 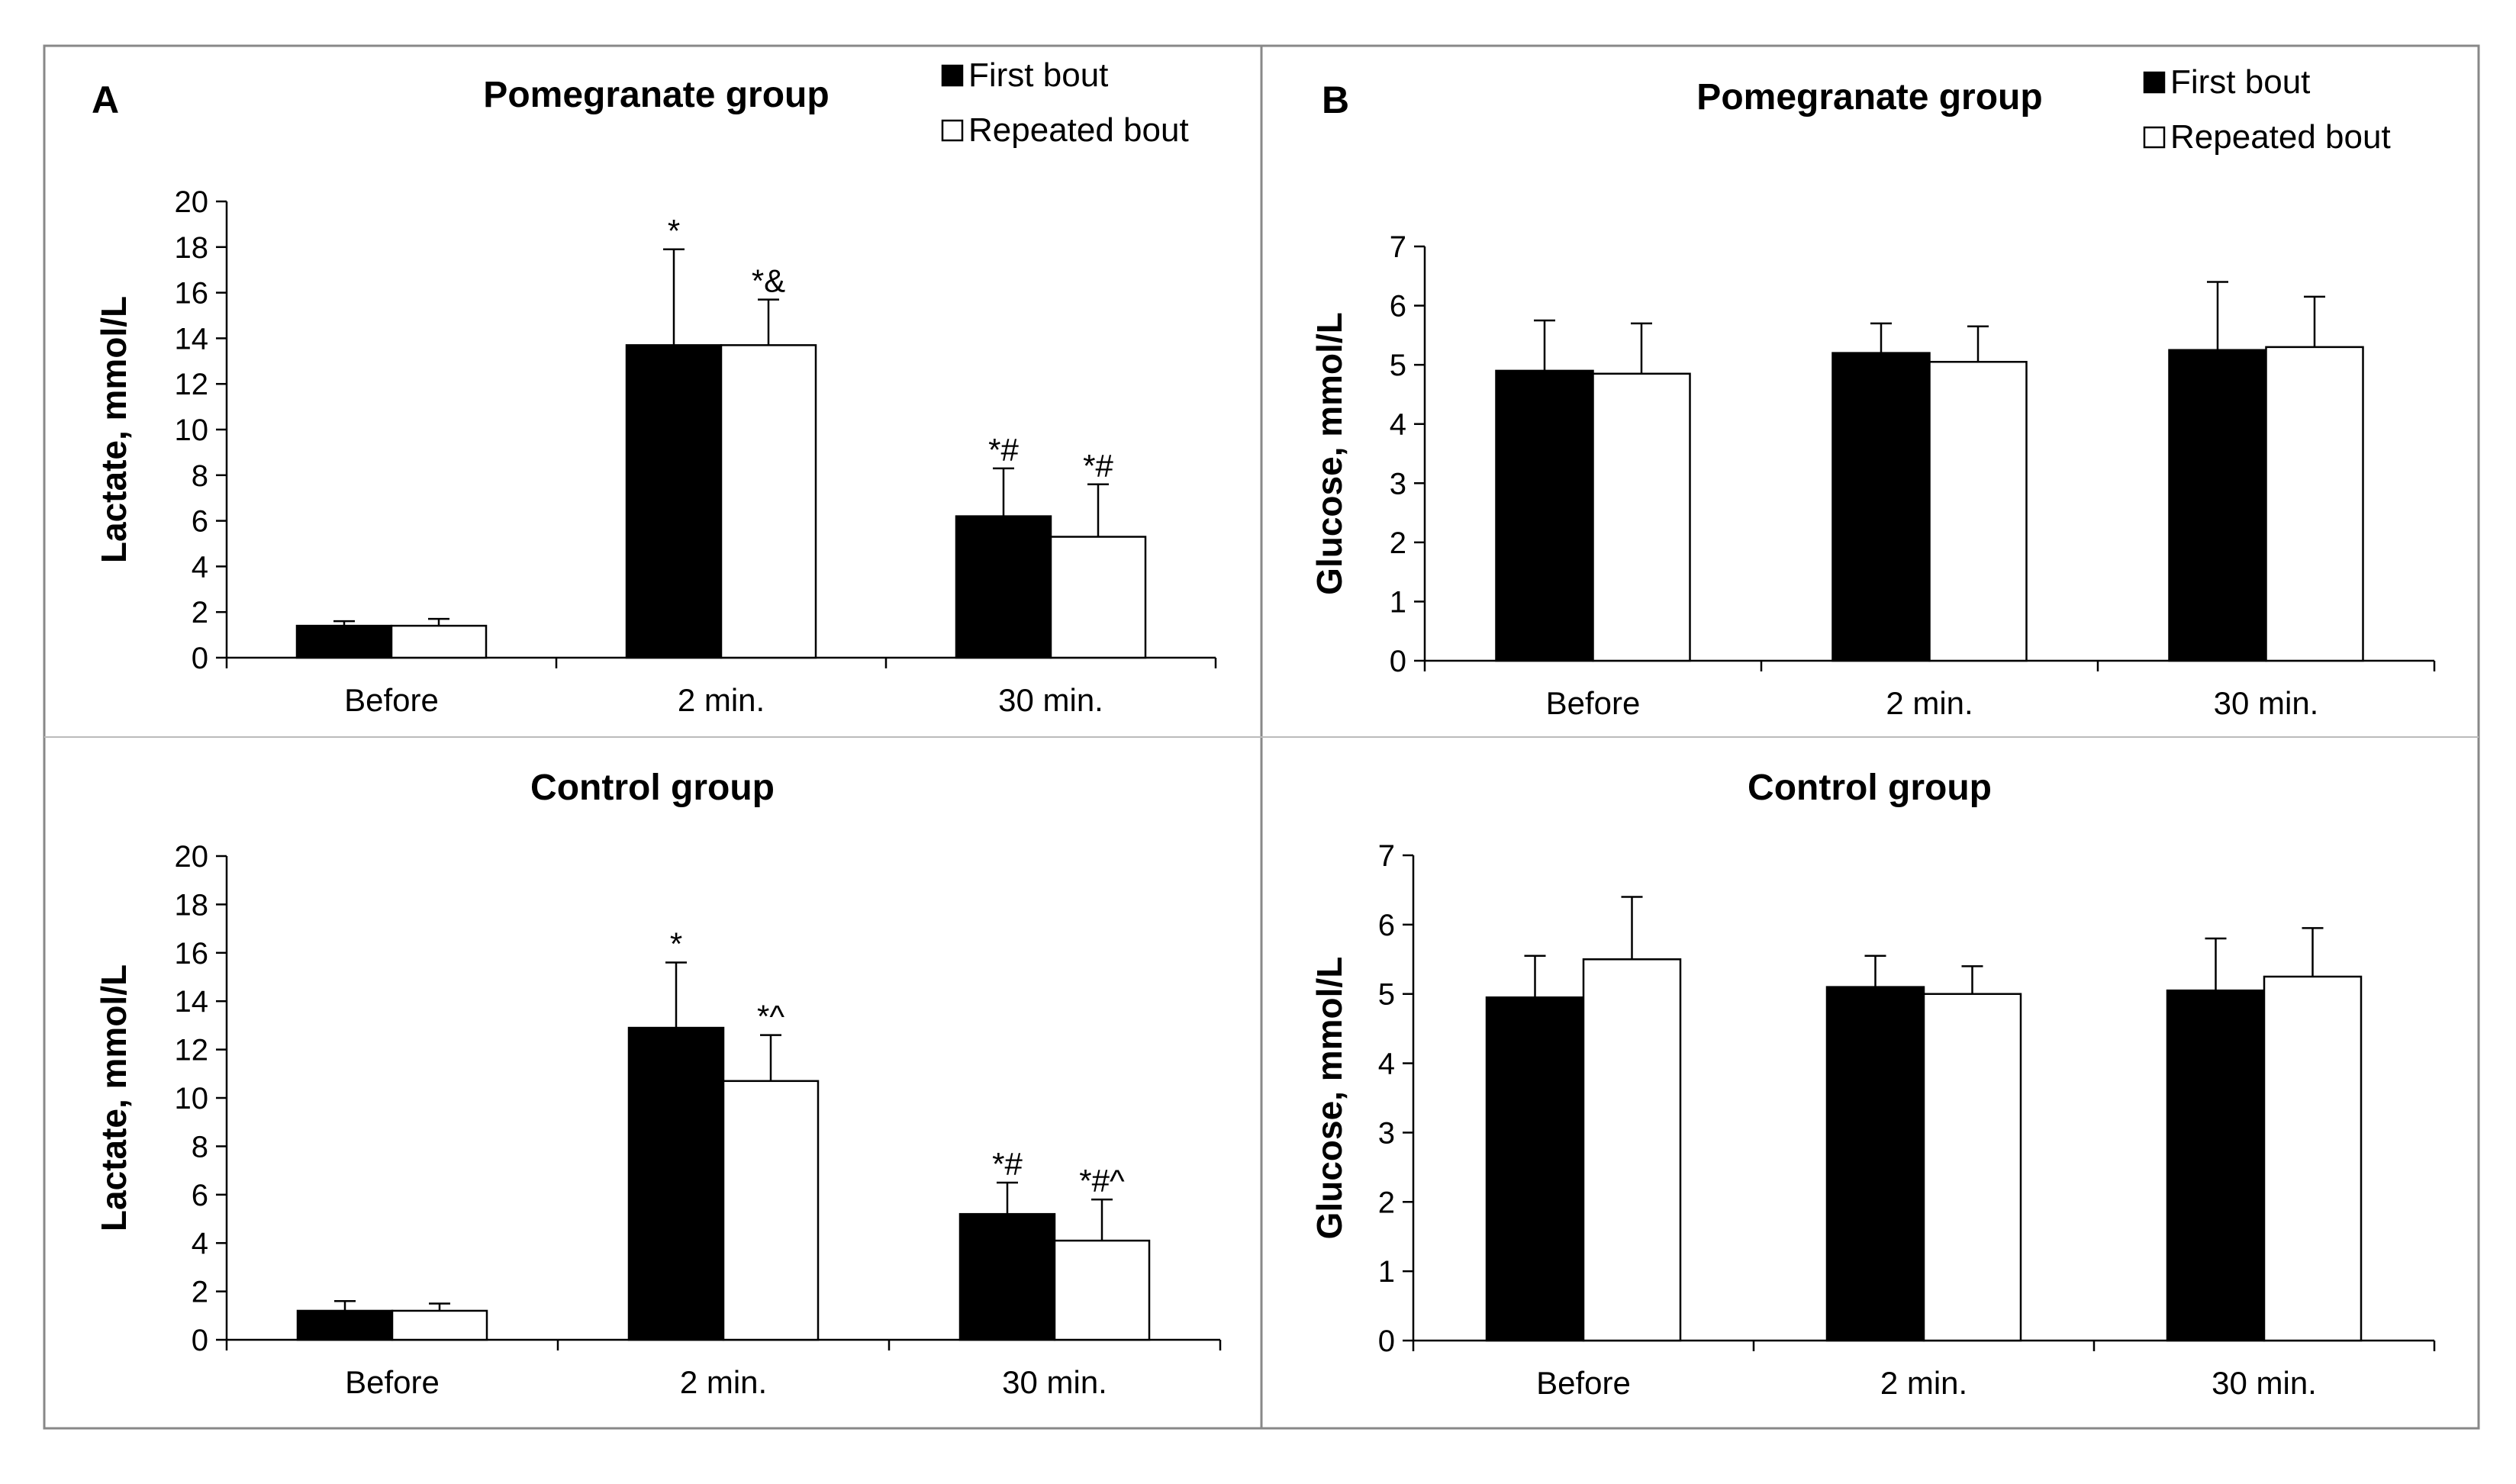 What do you see at coordinates (656, 95) in the screenshot?
I see `chart-title: Pomegranate group` at bounding box center [656, 95].